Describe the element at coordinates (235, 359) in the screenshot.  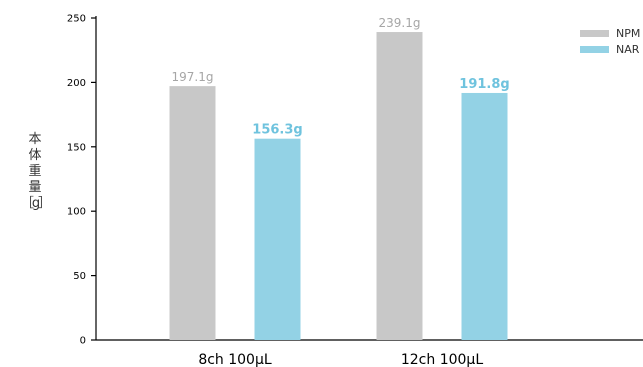
I see `x-tick-label: 8ch 100μL` at that location.